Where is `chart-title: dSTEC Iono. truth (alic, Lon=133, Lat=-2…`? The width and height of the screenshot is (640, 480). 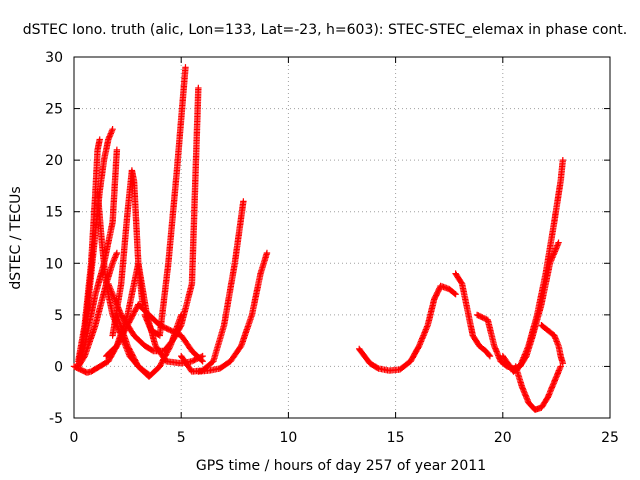 chart-title: dSTEC Iono. truth (alic, Lon=133, Lat=-2… is located at coordinates (325, 30).